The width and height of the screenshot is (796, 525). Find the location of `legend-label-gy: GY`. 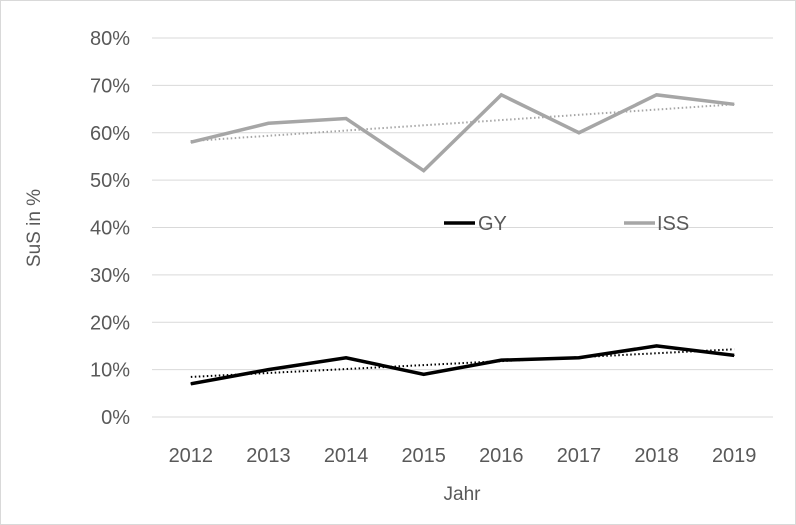

legend-label-gy: GY is located at coordinates (492, 224).